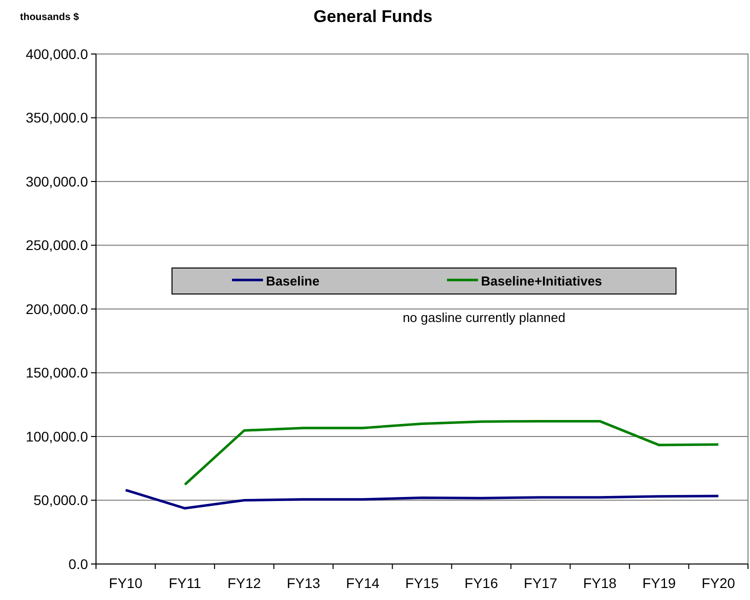 The height and width of the screenshot is (600, 750). What do you see at coordinates (373, 16) in the screenshot?
I see `chart-title: General Funds` at bounding box center [373, 16].